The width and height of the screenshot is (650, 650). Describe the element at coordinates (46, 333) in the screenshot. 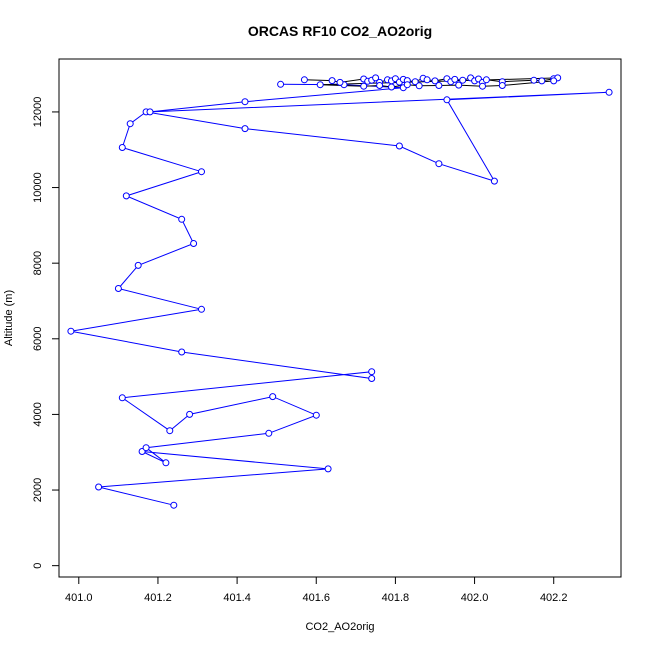

I see `y-axis: 0 2000 4000 6000 8000 10000 12000` at that location.